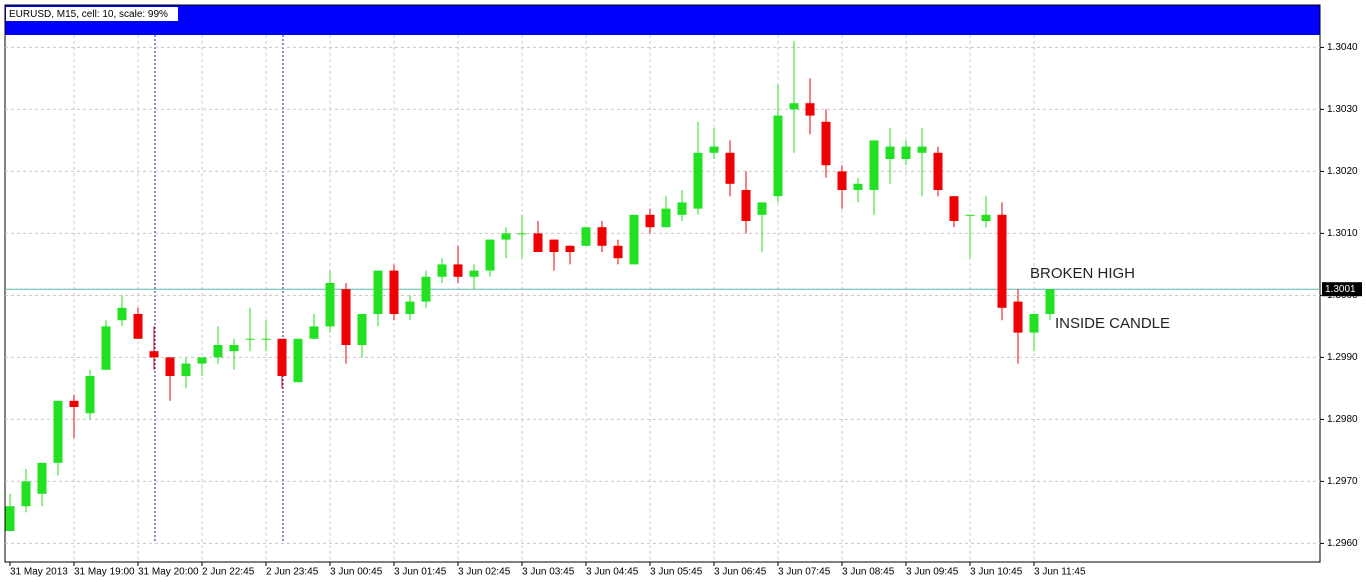 The height and width of the screenshot is (582, 1366). Describe the element at coordinates (676, 572) in the screenshot. I see `x-tick-label: 3 Jun 05:45` at that location.